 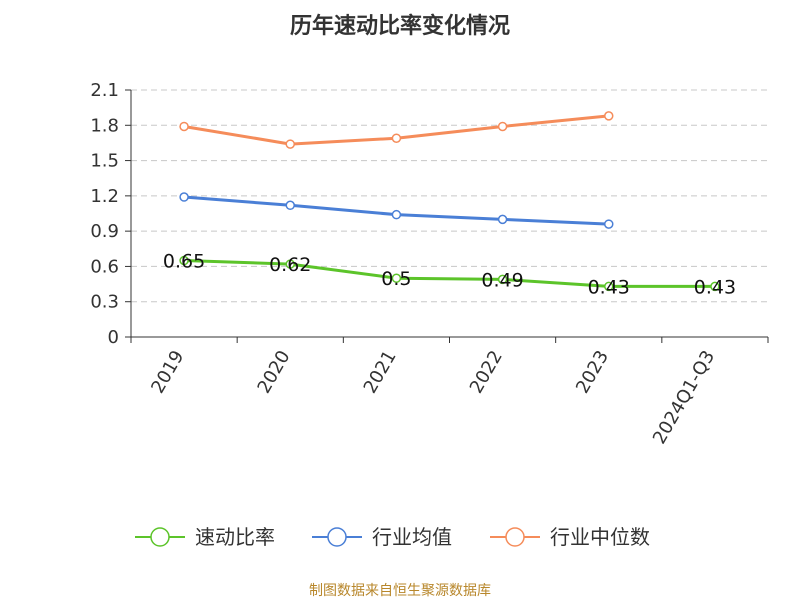 I want to click on data-labels: 0.65 0.62 0.5 0.49 0.43 0.43, so click(x=449, y=275).